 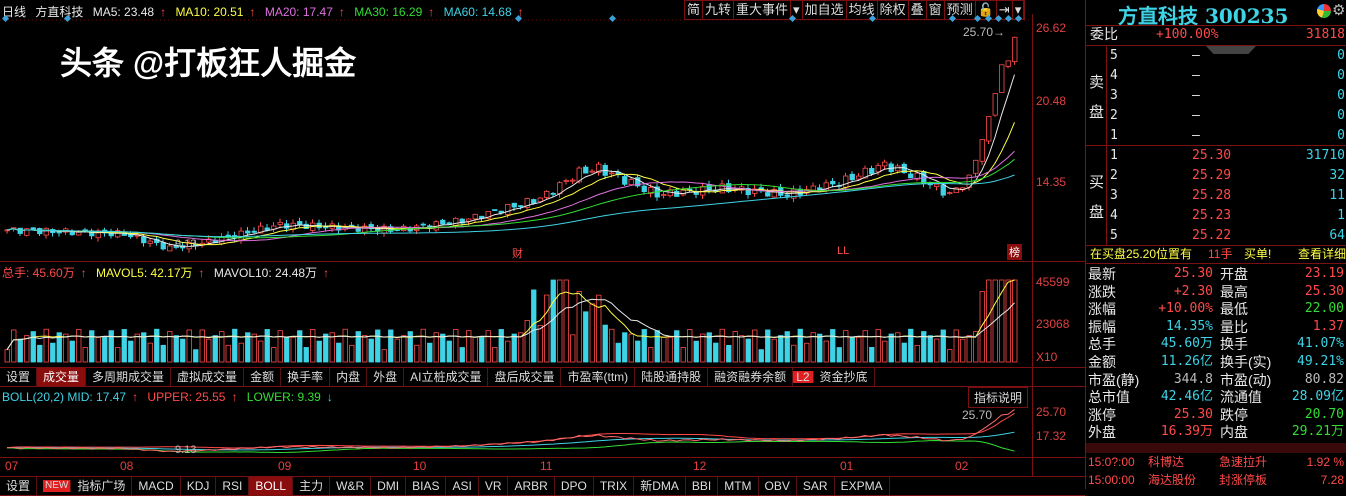 What do you see at coordinates (306, 377) in the screenshot?
I see `volume-tab: 换手率` at bounding box center [306, 377].